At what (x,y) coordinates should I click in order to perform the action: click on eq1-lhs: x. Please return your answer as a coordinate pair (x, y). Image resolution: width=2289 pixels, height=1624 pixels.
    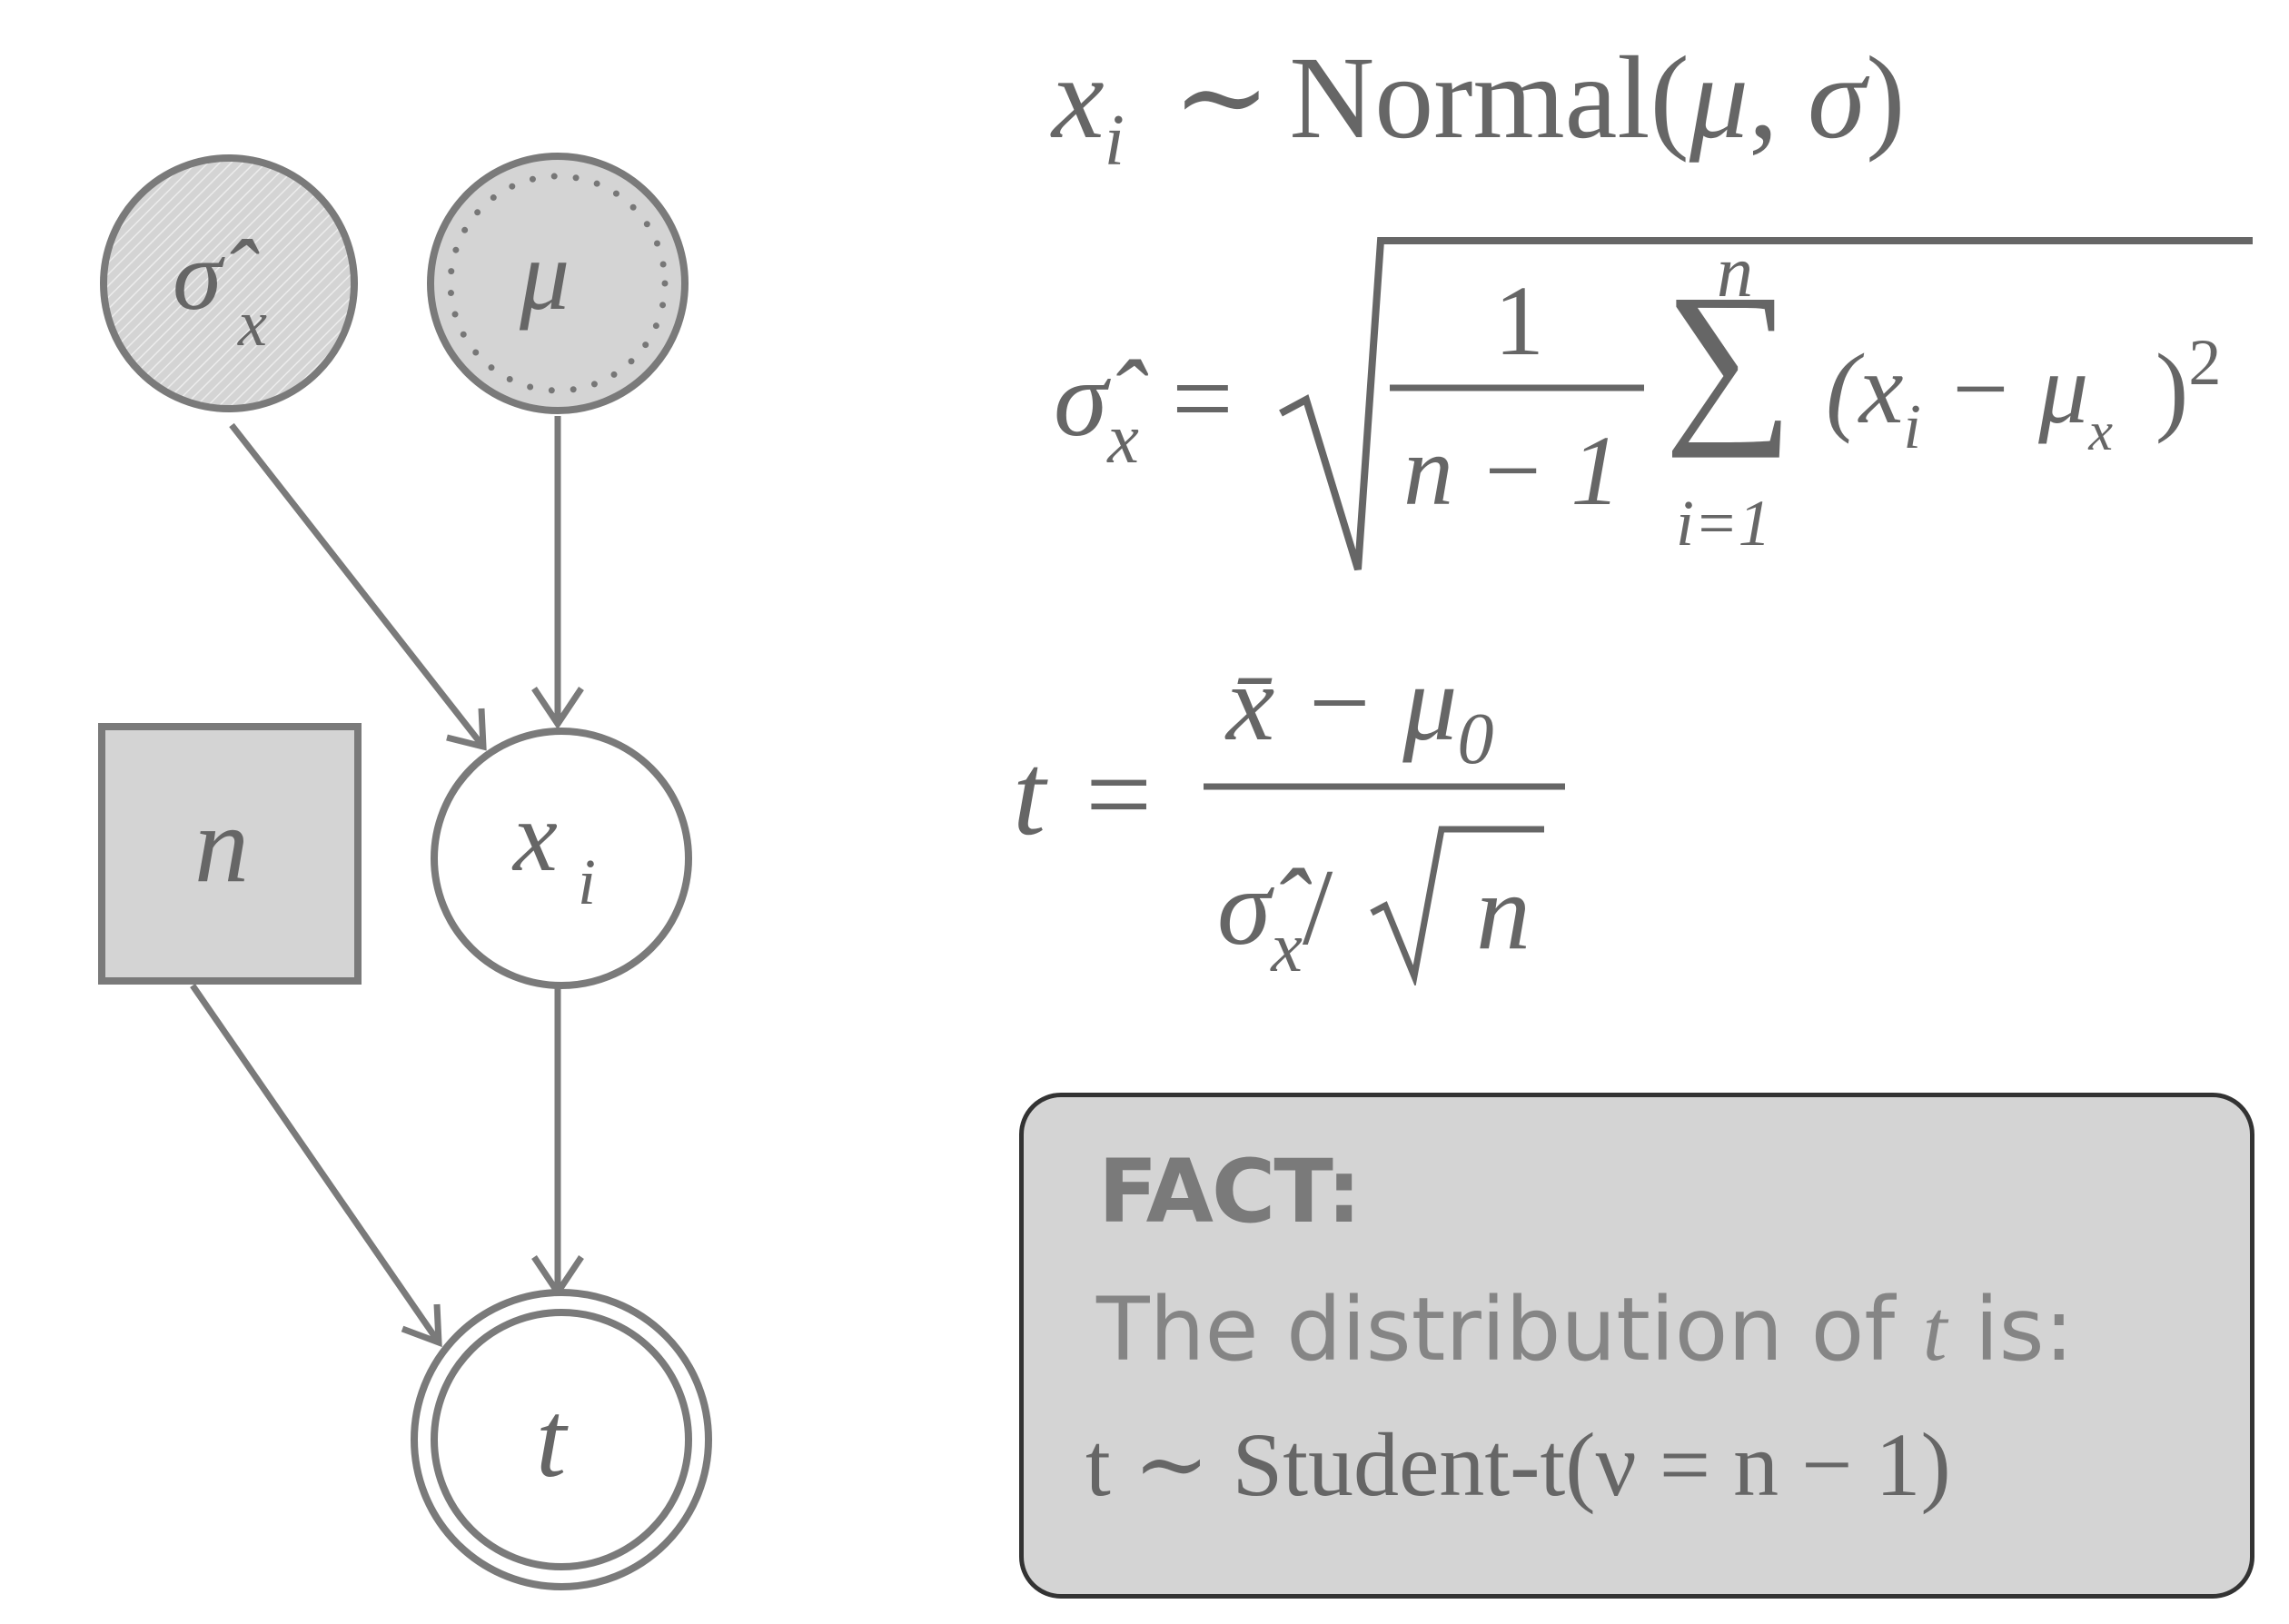
    Looking at the image, I should click on (1078, 98).